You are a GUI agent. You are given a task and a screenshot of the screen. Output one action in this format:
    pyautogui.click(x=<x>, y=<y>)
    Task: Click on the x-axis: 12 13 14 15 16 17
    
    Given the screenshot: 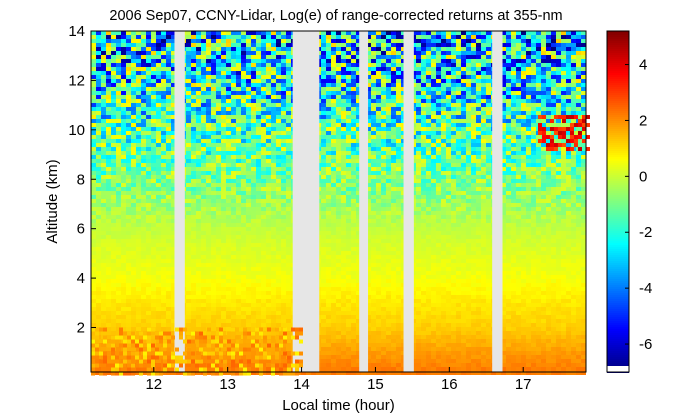 What is the action you would take?
    pyautogui.click(x=338, y=380)
    